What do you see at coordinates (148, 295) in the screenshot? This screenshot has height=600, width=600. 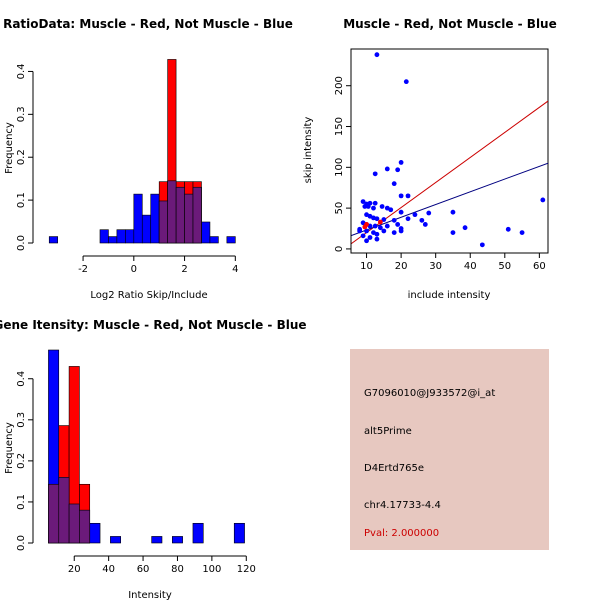 I see `ratio-x-label: Log2 Ratio Skip/Include` at bounding box center [148, 295].